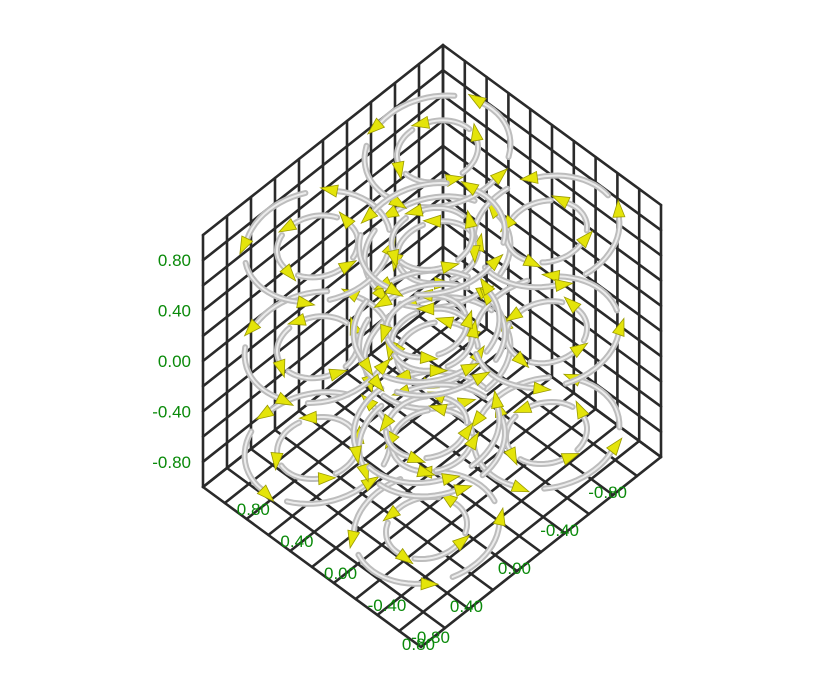 The height and width of the screenshot is (688, 820). I want to click on front-left-tick-label: -0.80, so click(607, 492).